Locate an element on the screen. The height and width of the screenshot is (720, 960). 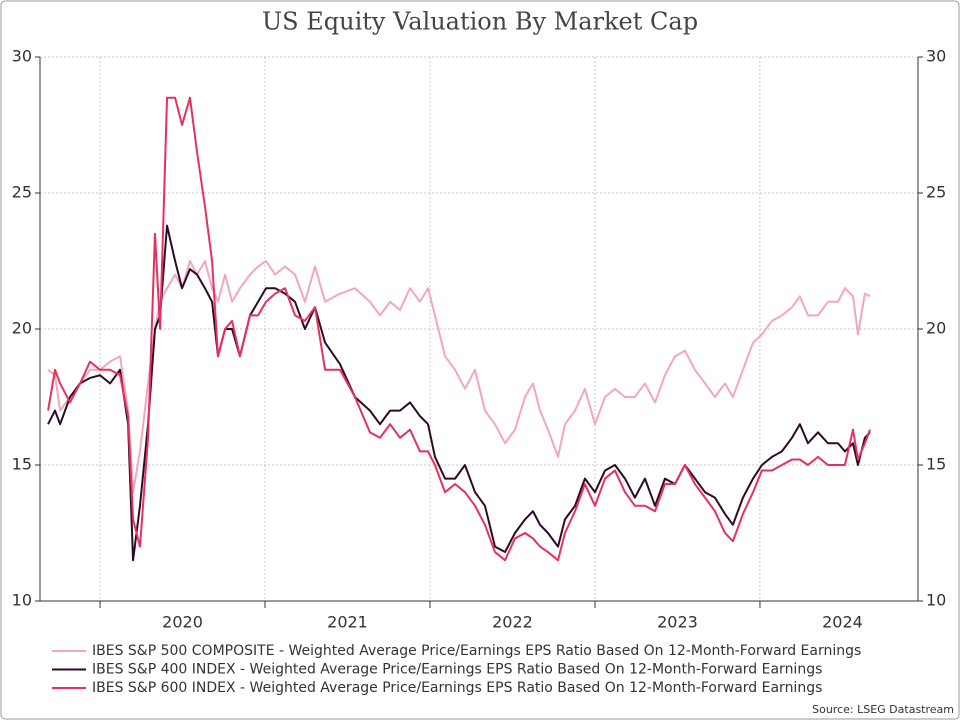
y-tick-label: 15 is located at coordinates (22, 464).